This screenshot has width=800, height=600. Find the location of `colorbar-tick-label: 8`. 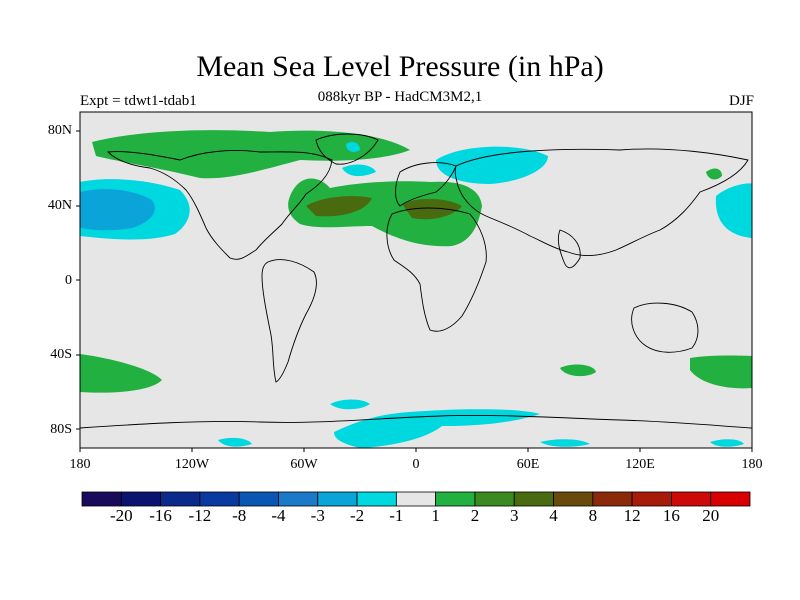

colorbar-tick-label: 8 is located at coordinates (593, 515).